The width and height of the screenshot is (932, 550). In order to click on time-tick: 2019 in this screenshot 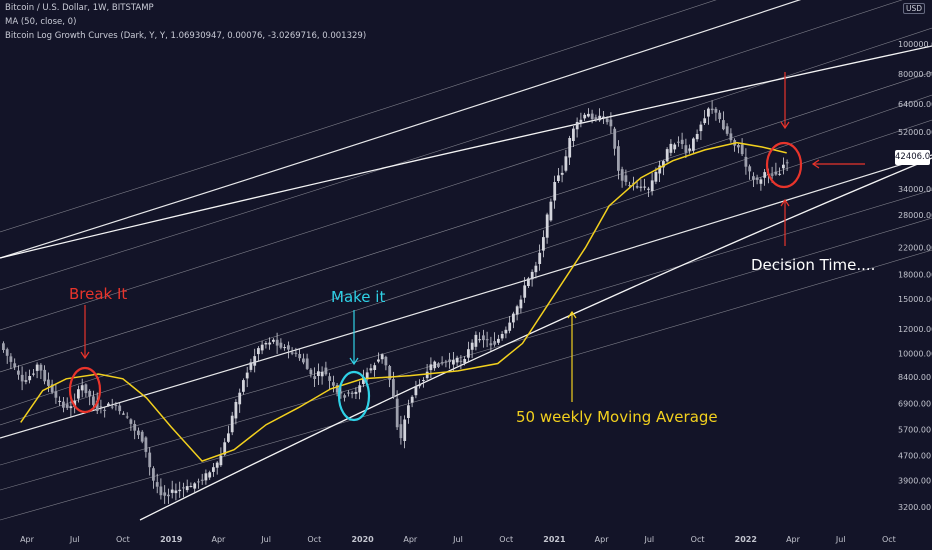, I will do `click(171, 539)`.